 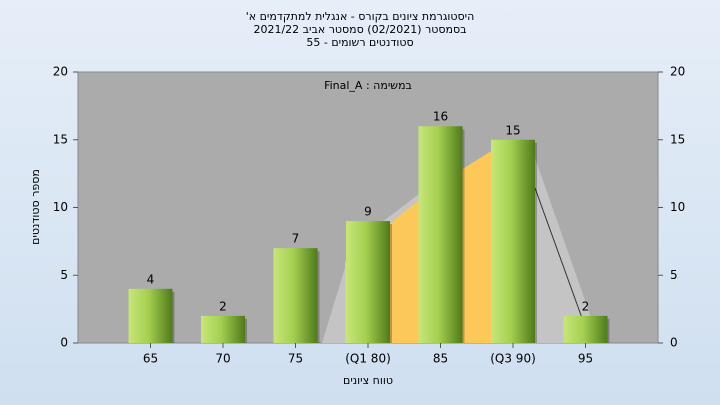 What do you see at coordinates (585, 359) in the screenshot?
I see `x-tick-label: 95` at bounding box center [585, 359].